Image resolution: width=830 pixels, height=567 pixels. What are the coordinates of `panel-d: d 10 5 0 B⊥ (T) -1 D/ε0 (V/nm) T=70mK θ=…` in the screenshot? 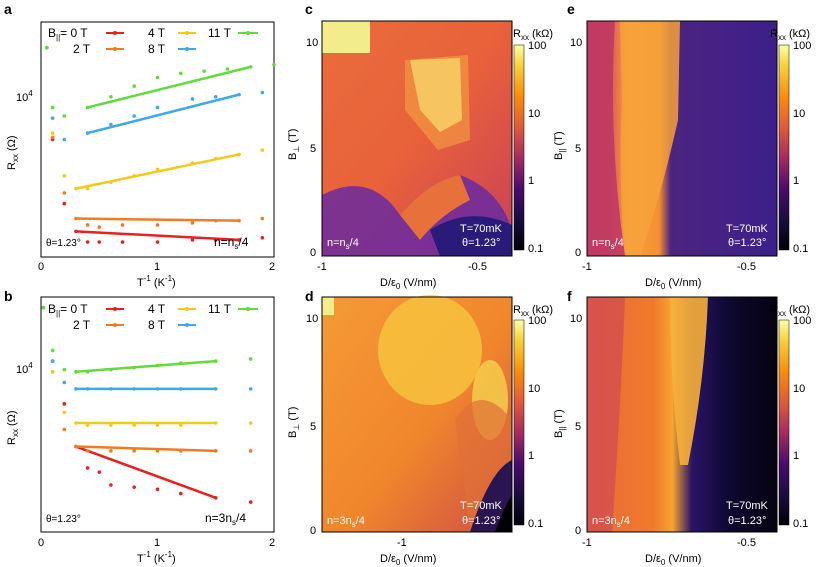 It's located at (400, 427).